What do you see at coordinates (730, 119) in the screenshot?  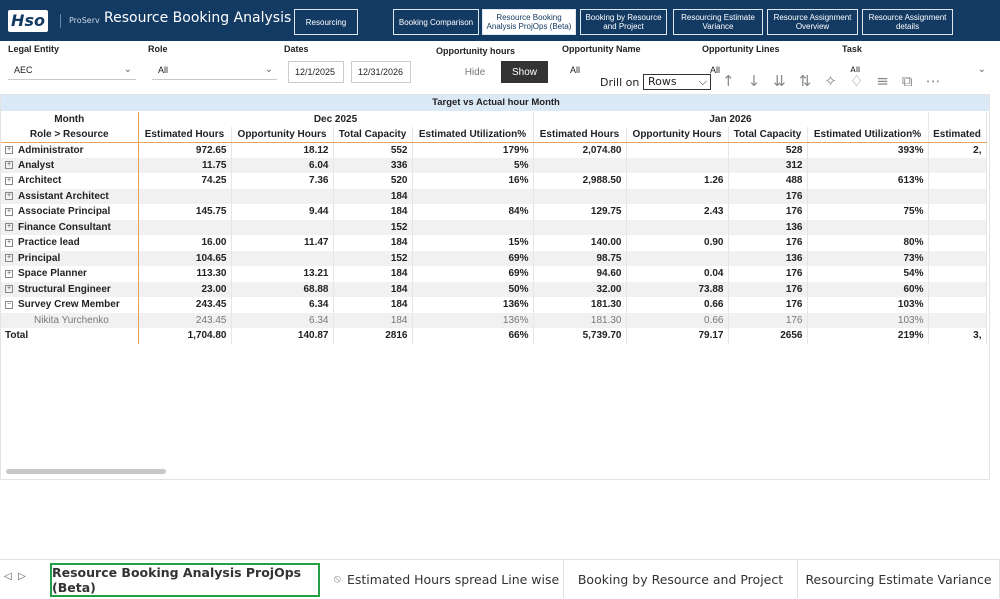 I see `period-header: Jan 2026` at bounding box center [730, 119].